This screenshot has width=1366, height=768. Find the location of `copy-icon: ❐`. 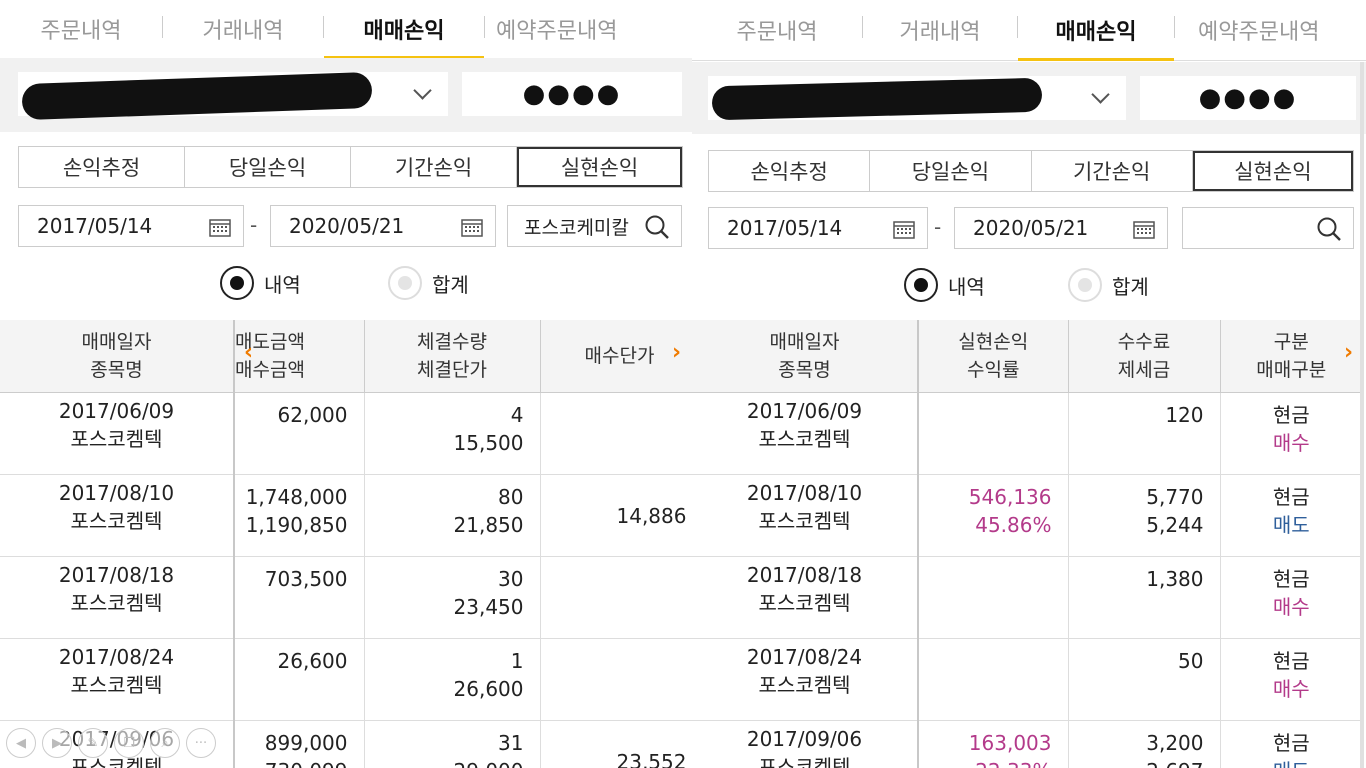

copy-icon: ❐ is located at coordinates (129, 743).